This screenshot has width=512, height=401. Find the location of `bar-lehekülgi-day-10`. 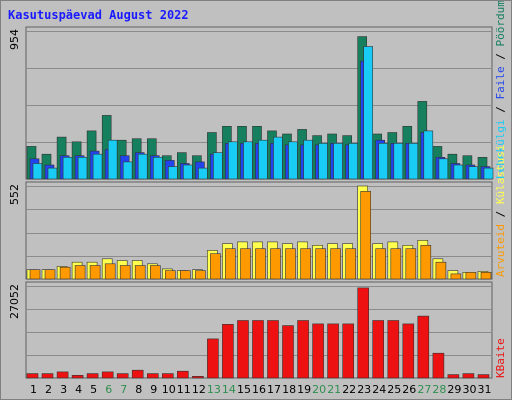

bar-lehekülgi-day-10 is located at coordinates (173, 173).